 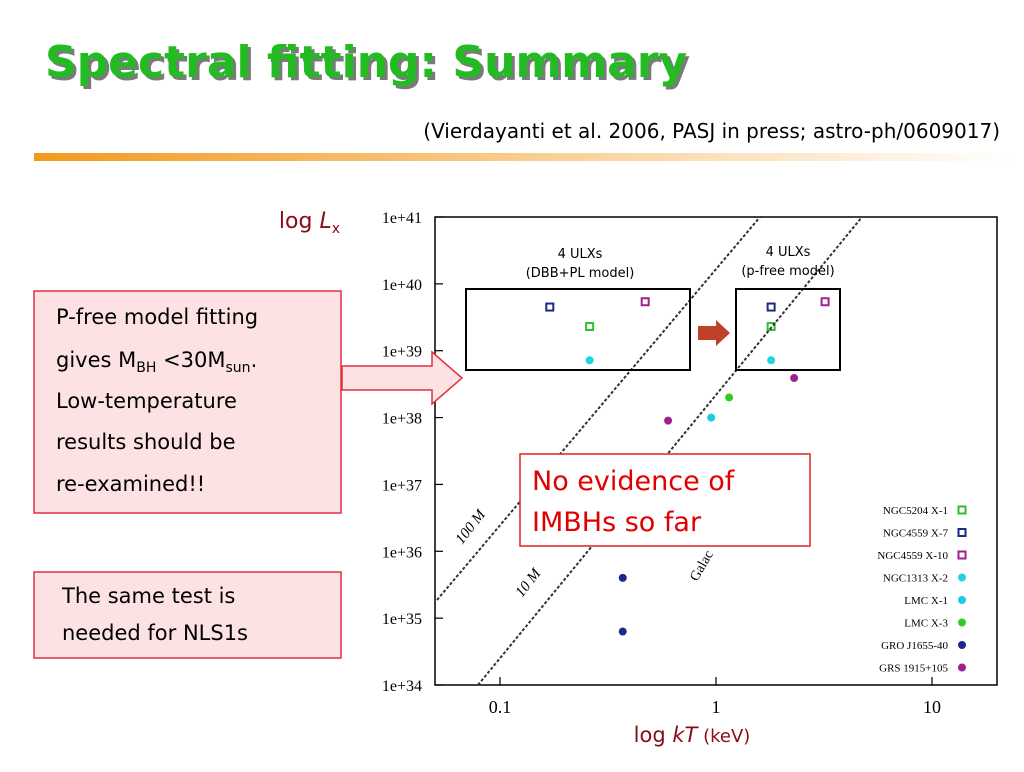 I want to click on y-tick-label: 1e+36, so click(x=402, y=552).